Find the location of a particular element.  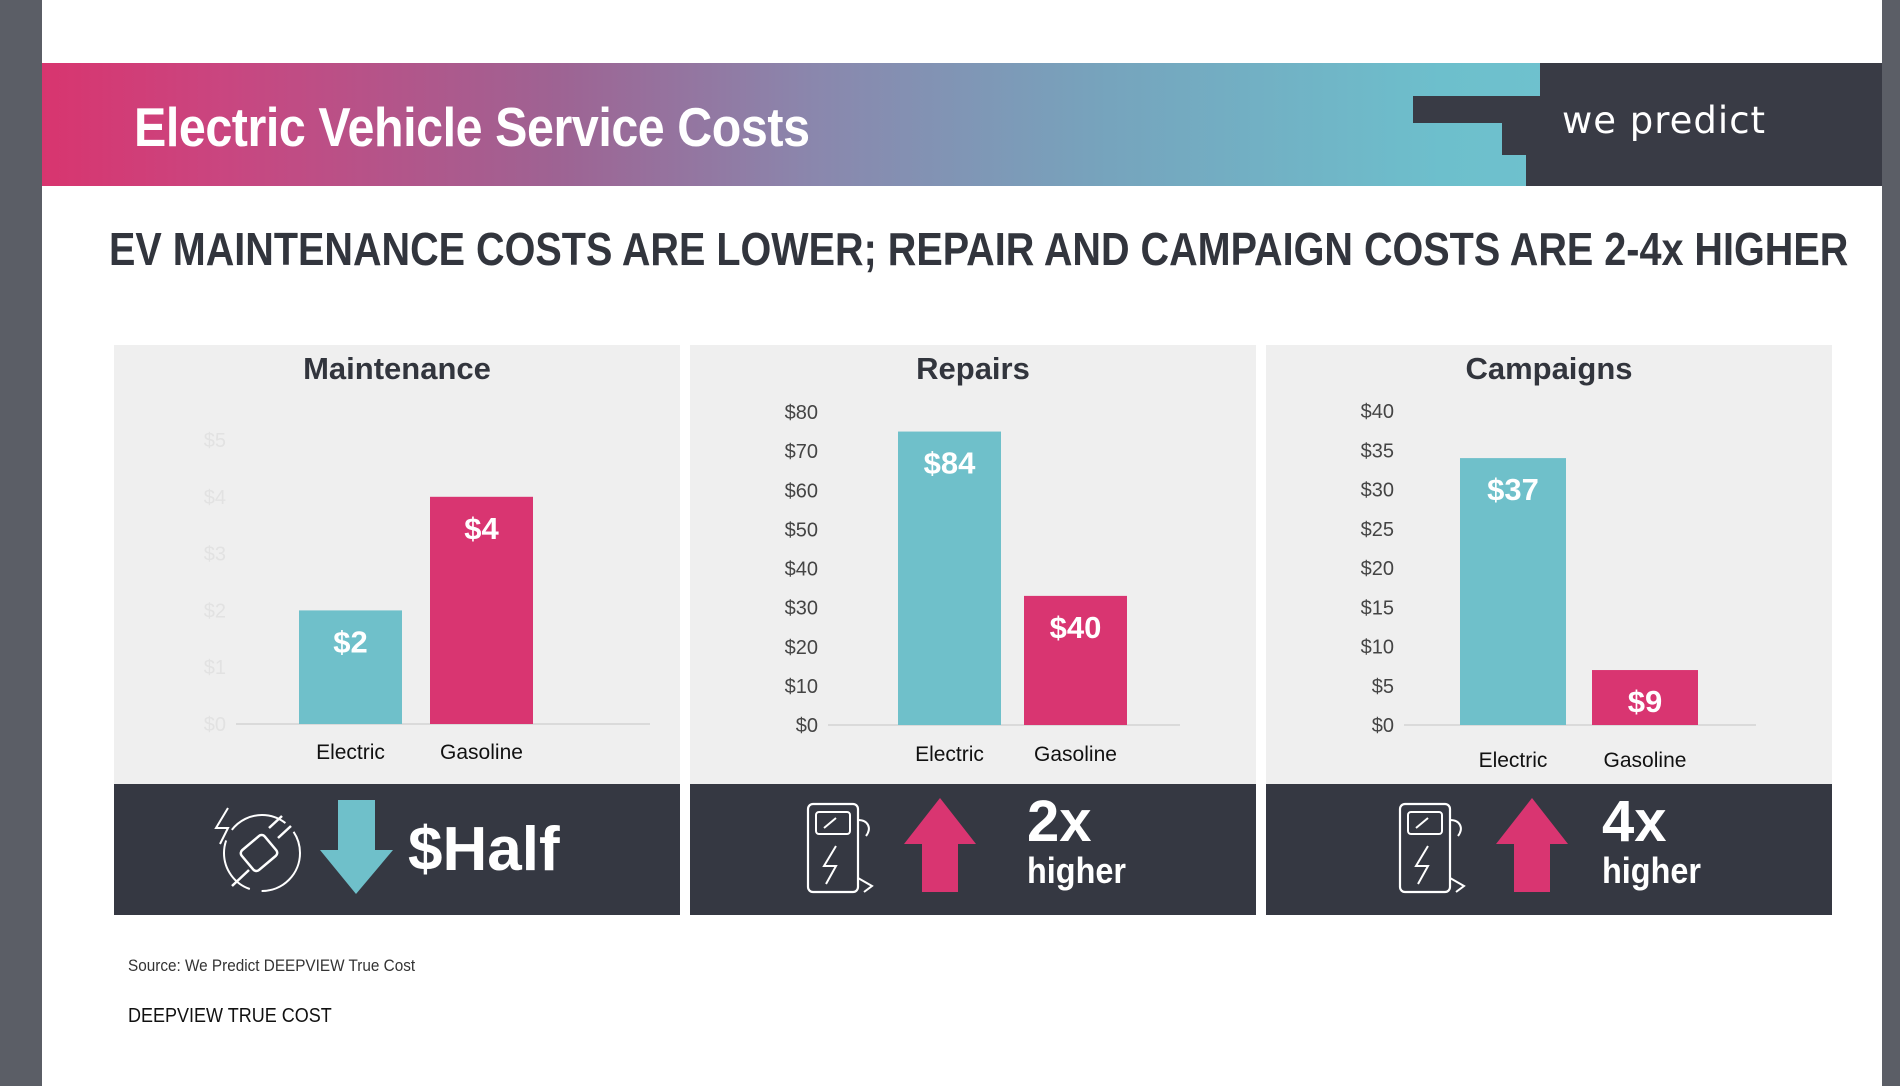

callout-main: $Half is located at coordinates (484, 849).